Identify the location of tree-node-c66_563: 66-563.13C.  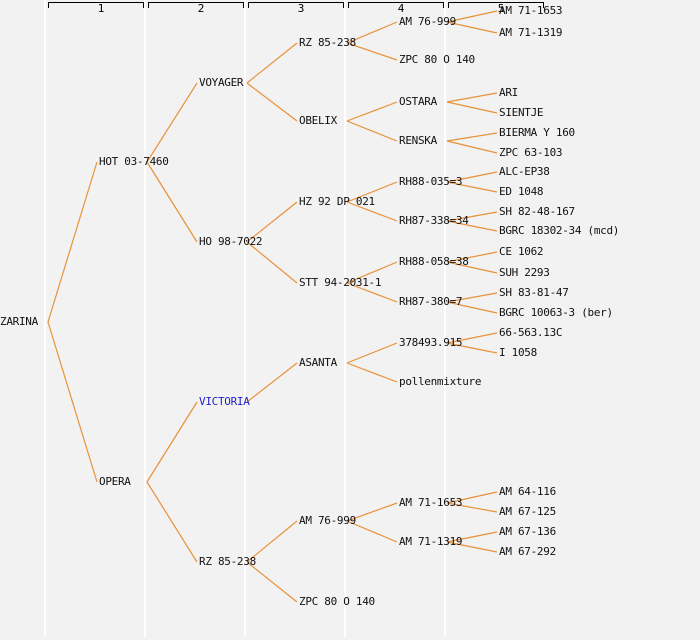
(531, 332).